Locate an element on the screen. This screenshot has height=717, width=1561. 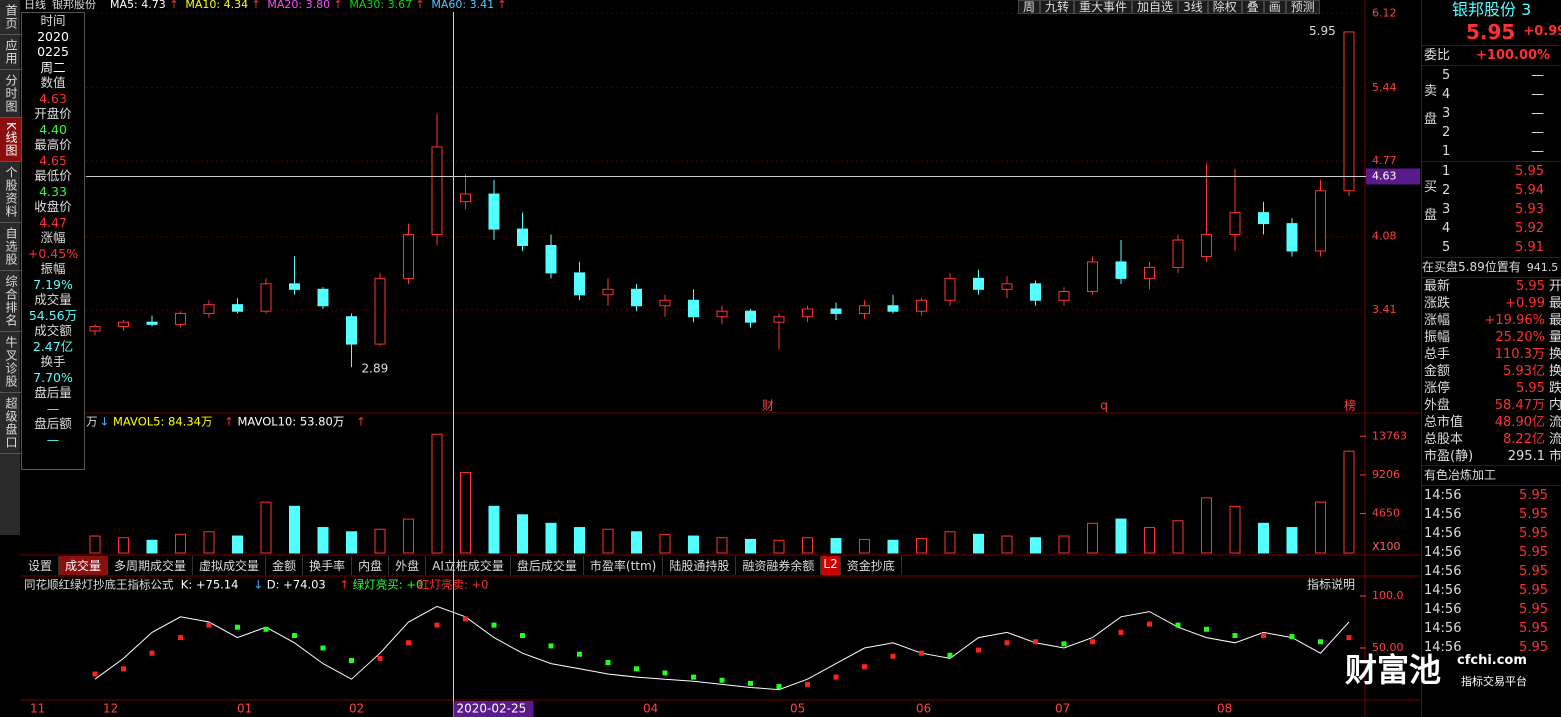
toolbar-button: 画 is located at coordinates (1274, 7).